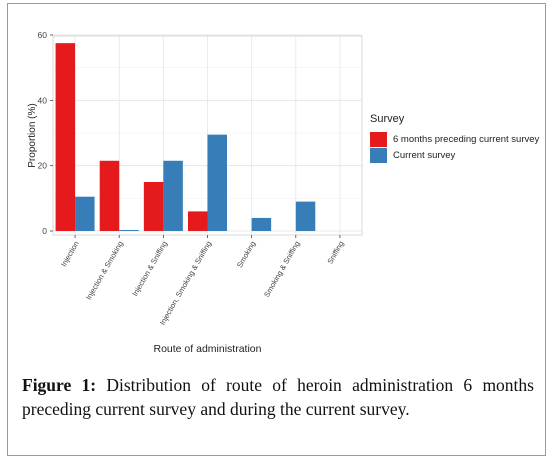  What do you see at coordinates (59, 385) in the screenshot?
I see `caption-label: Figure 1:` at bounding box center [59, 385].